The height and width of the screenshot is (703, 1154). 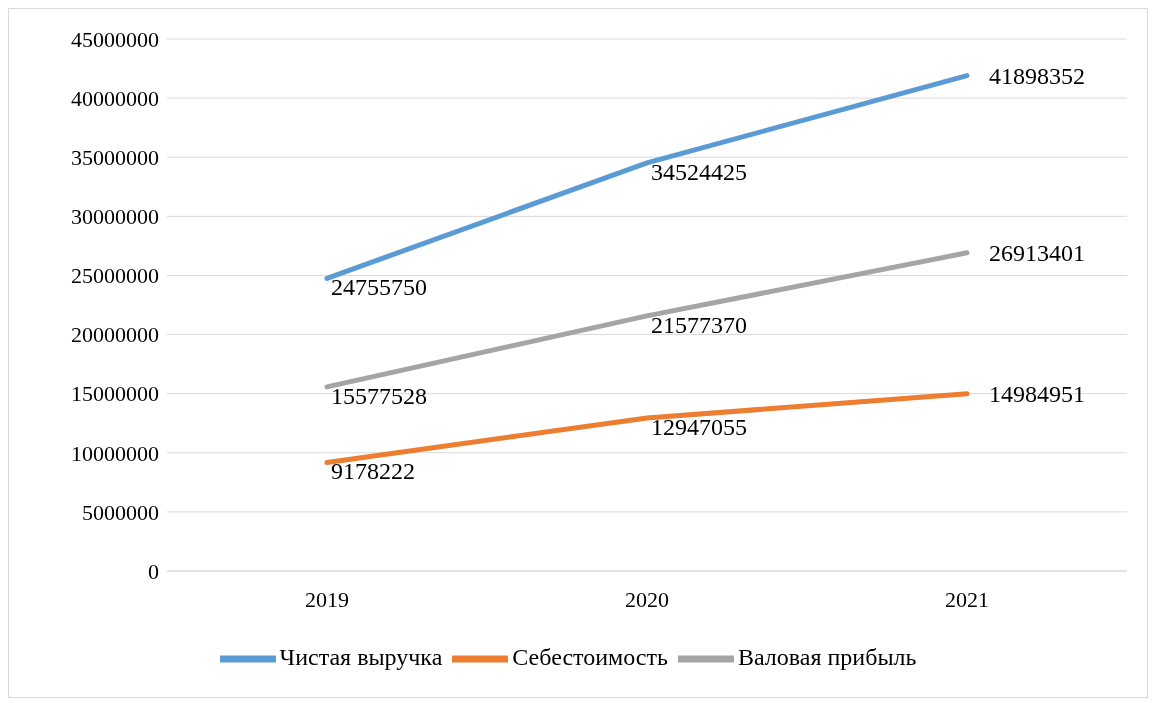 What do you see at coordinates (115, 453) in the screenshot?
I see `y-tick-label: 10000000` at bounding box center [115, 453].